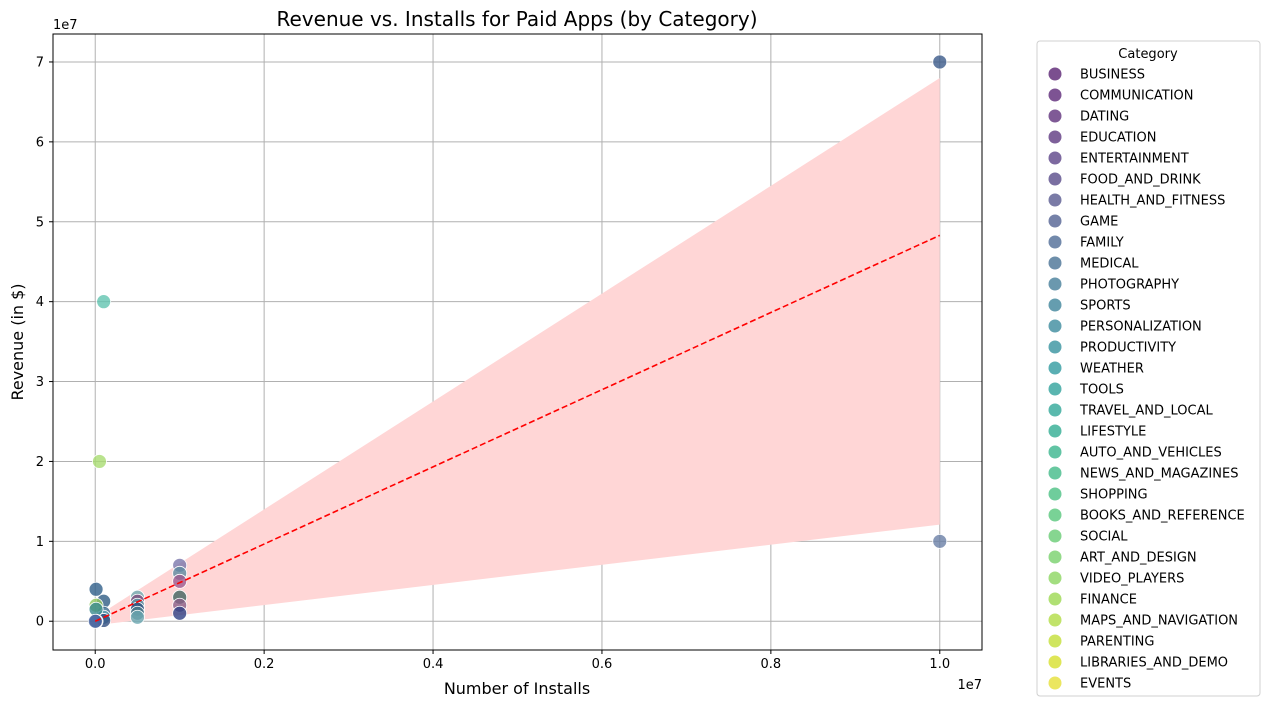 Image resolution: width=1271 pixels, height=707 pixels. I want to click on legend-label: LIBRARIES_AND_DEMO, so click(1154, 663).